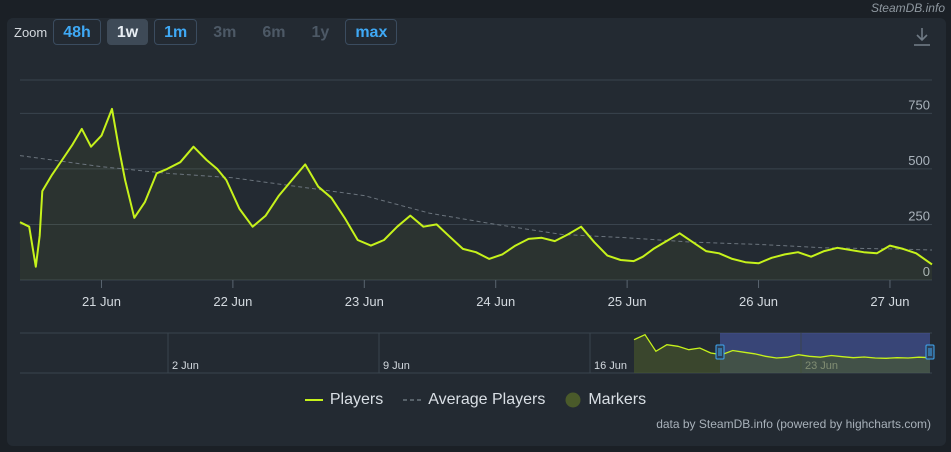  What do you see at coordinates (573, 400) in the screenshot?
I see `legend-dot-icon` at bounding box center [573, 400].